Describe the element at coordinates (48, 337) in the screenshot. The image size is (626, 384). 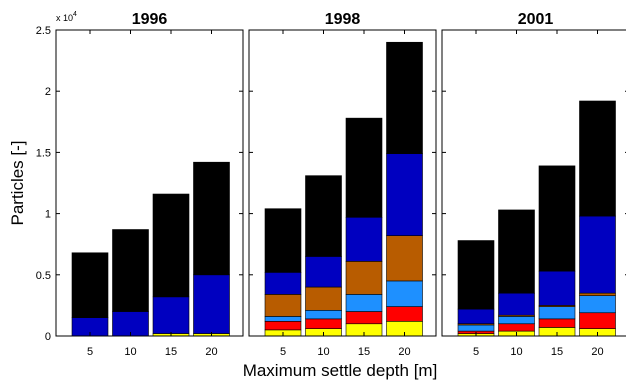
I see `y-tick-label: 0` at that location.